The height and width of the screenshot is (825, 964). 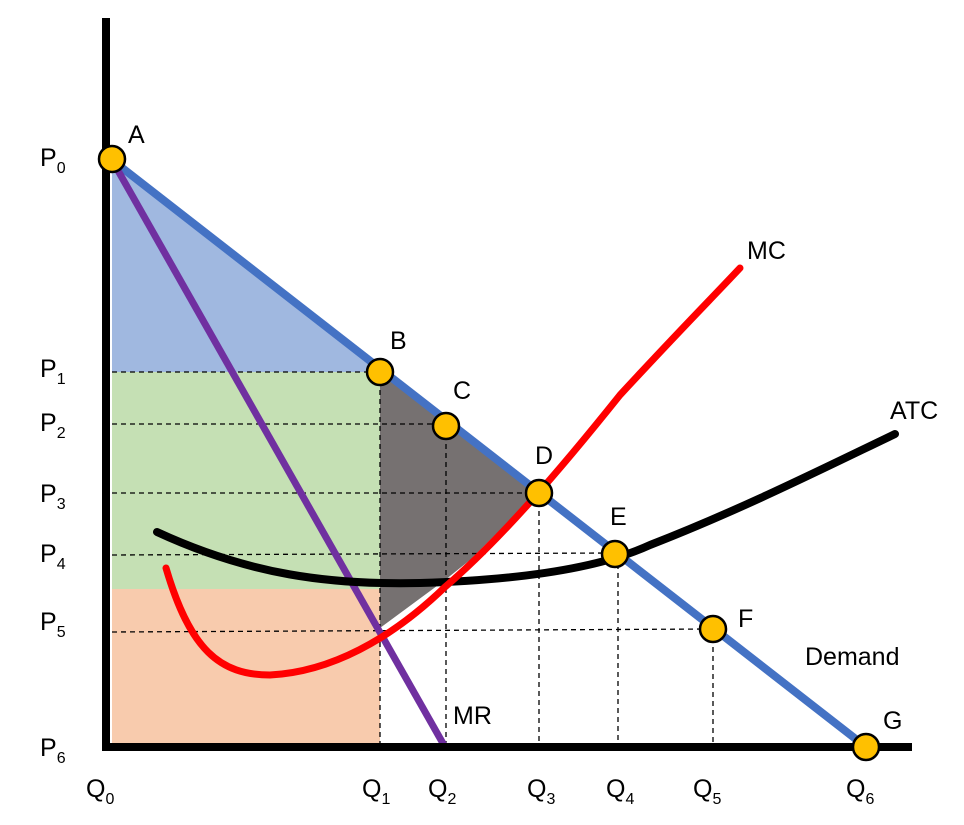 What do you see at coordinates (852, 657) in the screenshot?
I see `demand-label: Demand` at bounding box center [852, 657].